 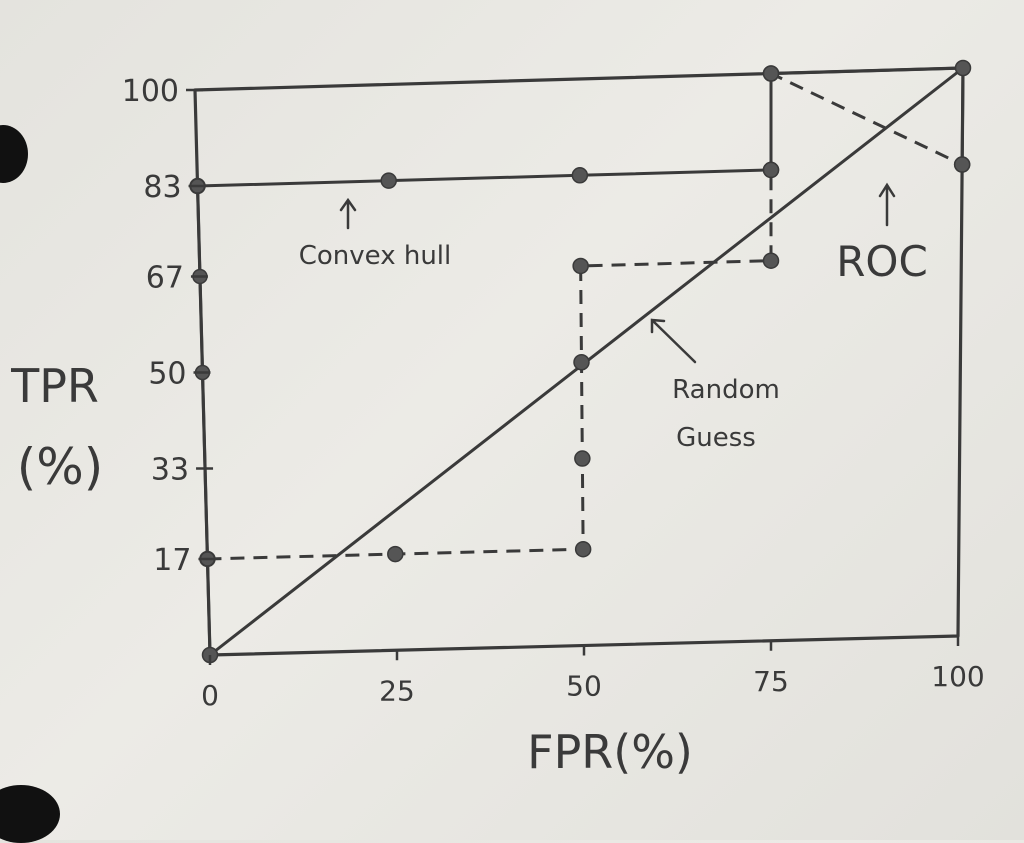 What do you see at coordinates (726, 390) in the screenshot?
I see `random-guess-annotation-line1: Random` at bounding box center [726, 390].